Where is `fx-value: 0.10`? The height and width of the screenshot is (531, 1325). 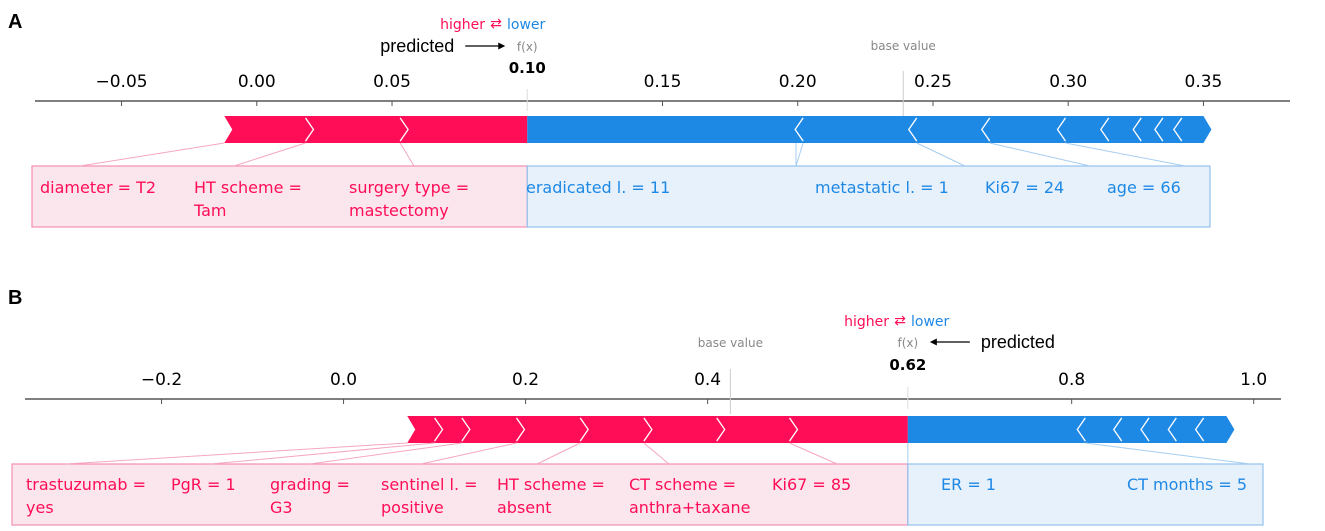
fx-value: 0.10 is located at coordinates (527, 68).